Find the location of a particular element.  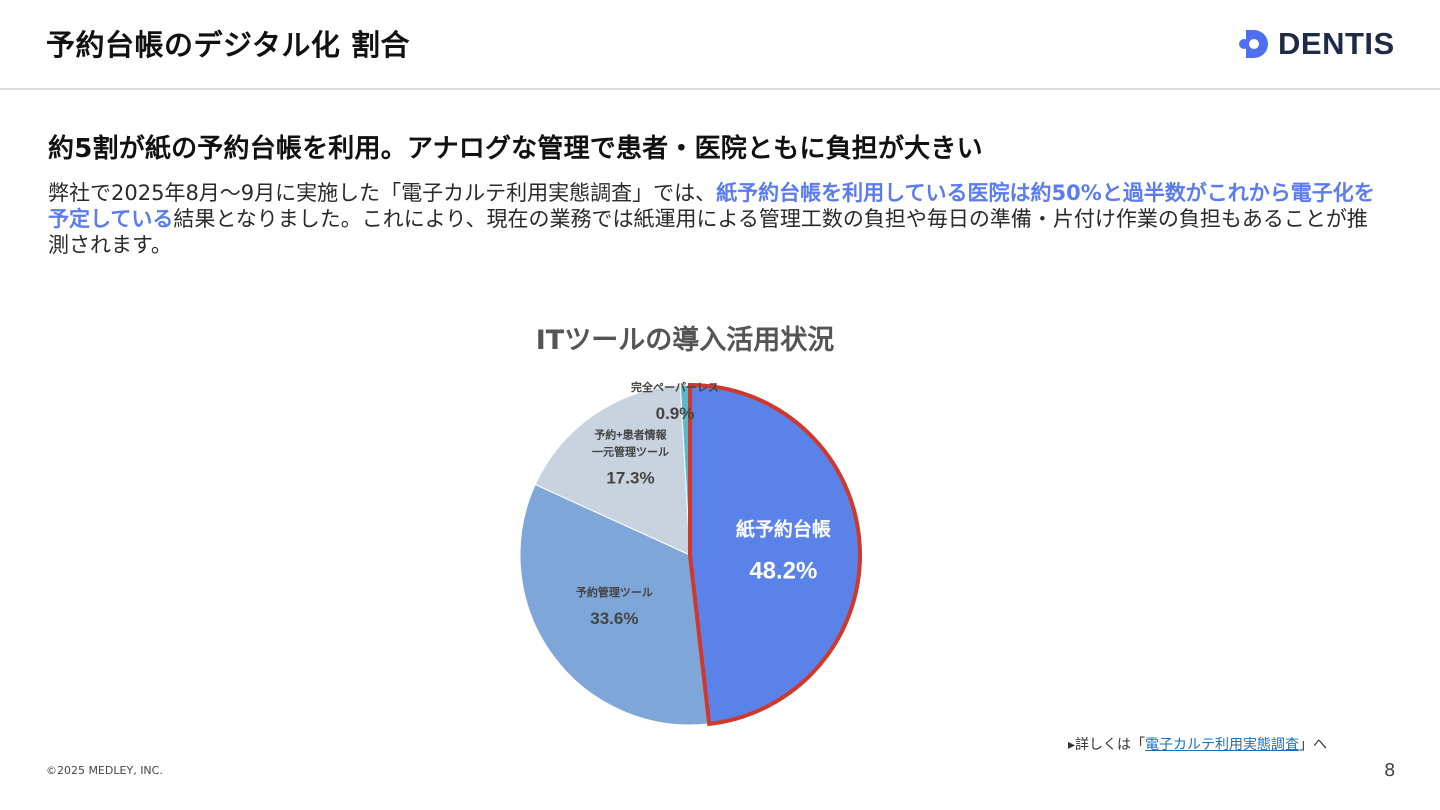

page-number: 8 is located at coordinates (1390, 770).